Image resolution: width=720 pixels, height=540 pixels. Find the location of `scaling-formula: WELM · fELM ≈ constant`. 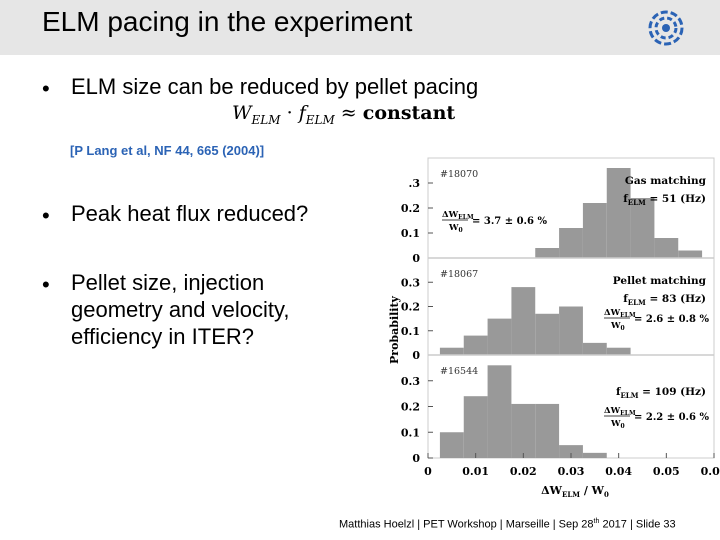

scaling-formula: WELM · fELM ≈ constant is located at coordinates (343, 114).